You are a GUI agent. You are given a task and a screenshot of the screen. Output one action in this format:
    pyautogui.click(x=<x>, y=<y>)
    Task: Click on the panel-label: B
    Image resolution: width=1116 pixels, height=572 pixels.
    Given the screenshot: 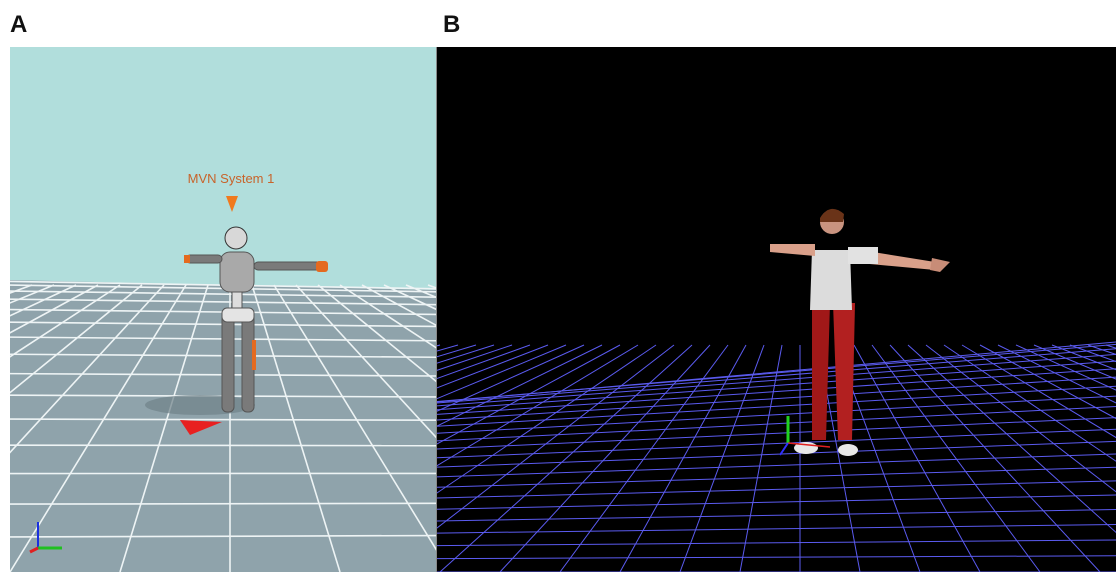 What is the action you would take?
    pyautogui.click(x=451, y=24)
    